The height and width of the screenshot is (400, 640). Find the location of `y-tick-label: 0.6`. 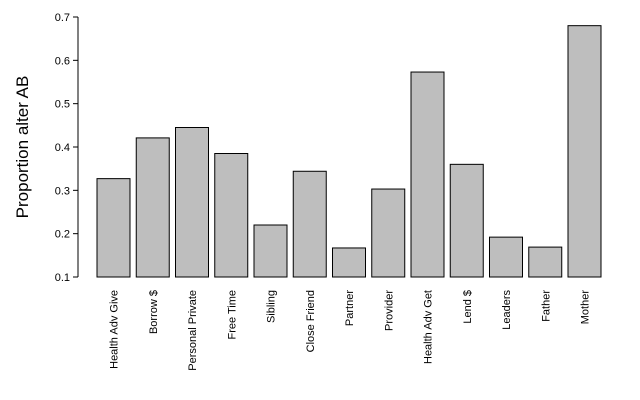

y-tick-label: 0.6 is located at coordinates (62, 61).